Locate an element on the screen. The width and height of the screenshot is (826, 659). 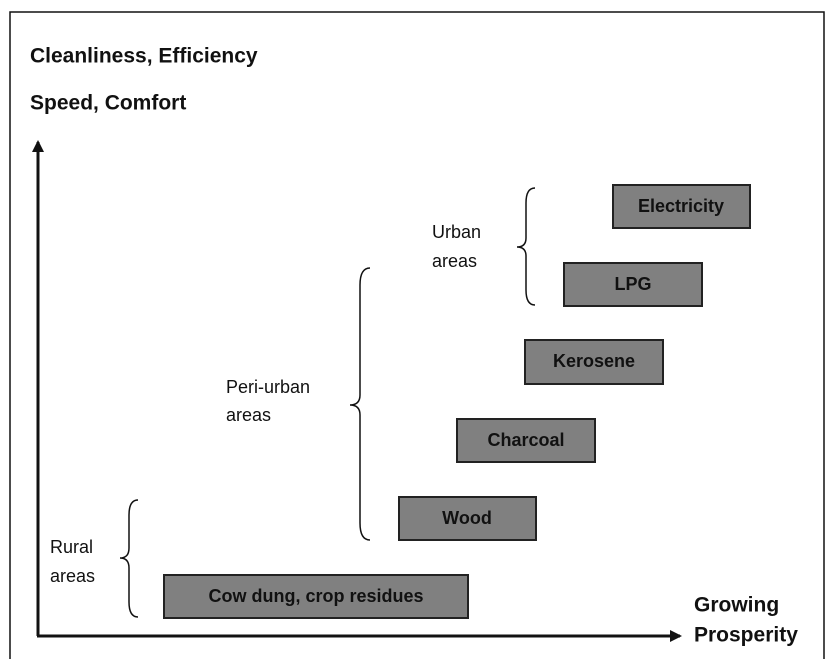
group-label: Rural is located at coordinates (71, 547).